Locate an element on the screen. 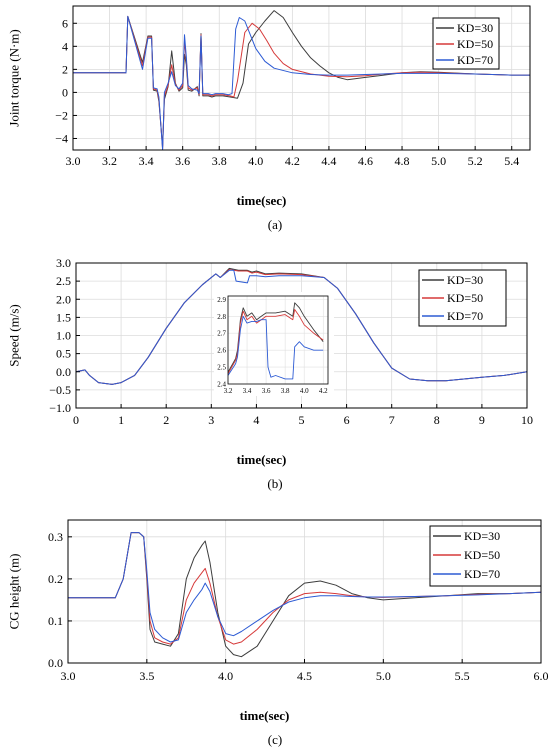 The image size is (550, 753). x-tick-label-11: 5.0 is located at coordinates (438, 161).